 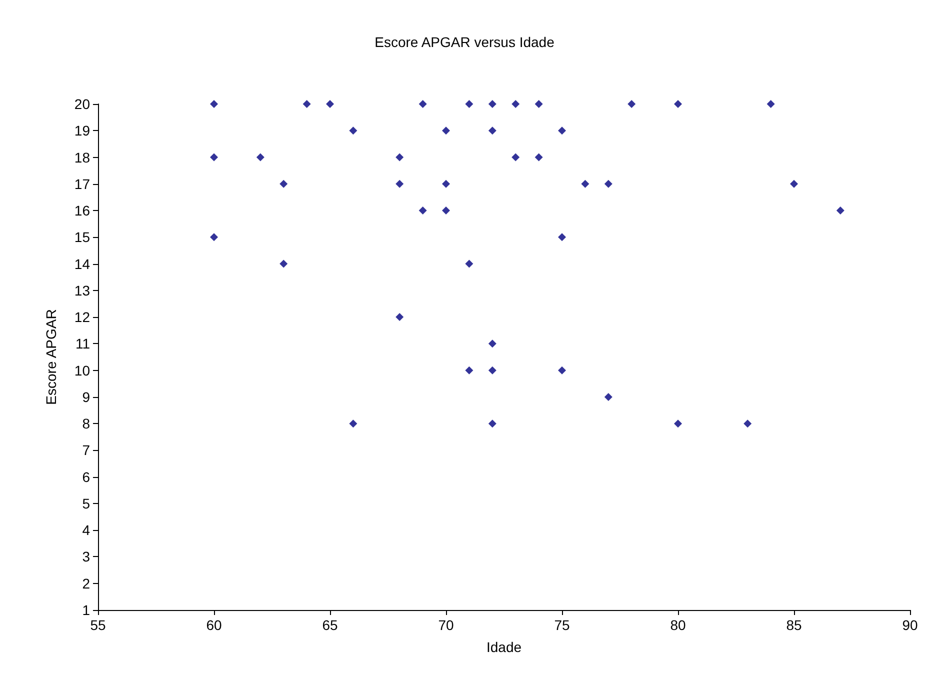 What do you see at coordinates (794, 625) in the screenshot?
I see `x-tick-label: 85` at bounding box center [794, 625].